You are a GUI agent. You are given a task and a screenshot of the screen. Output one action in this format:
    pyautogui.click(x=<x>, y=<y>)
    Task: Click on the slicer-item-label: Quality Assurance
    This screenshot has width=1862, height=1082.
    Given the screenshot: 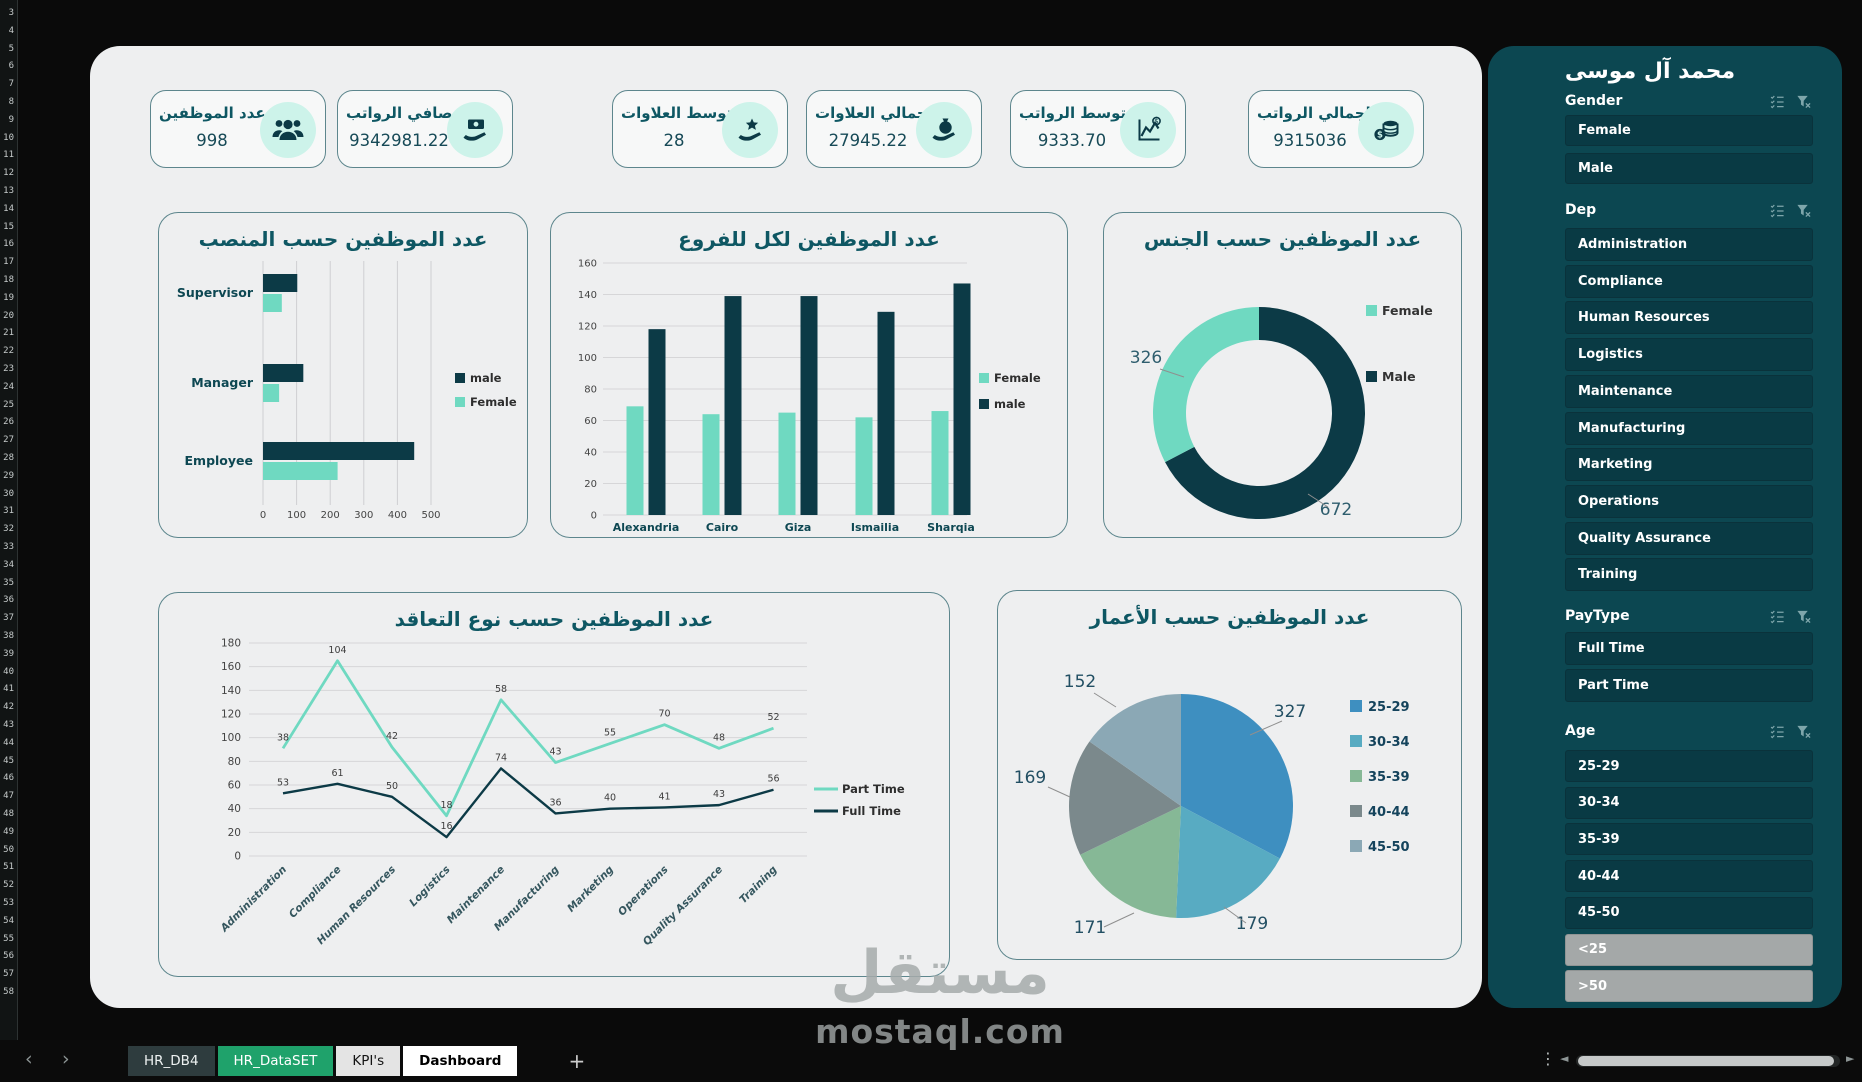 What is the action you would take?
    pyautogui.click(x=1644, y=538)
    